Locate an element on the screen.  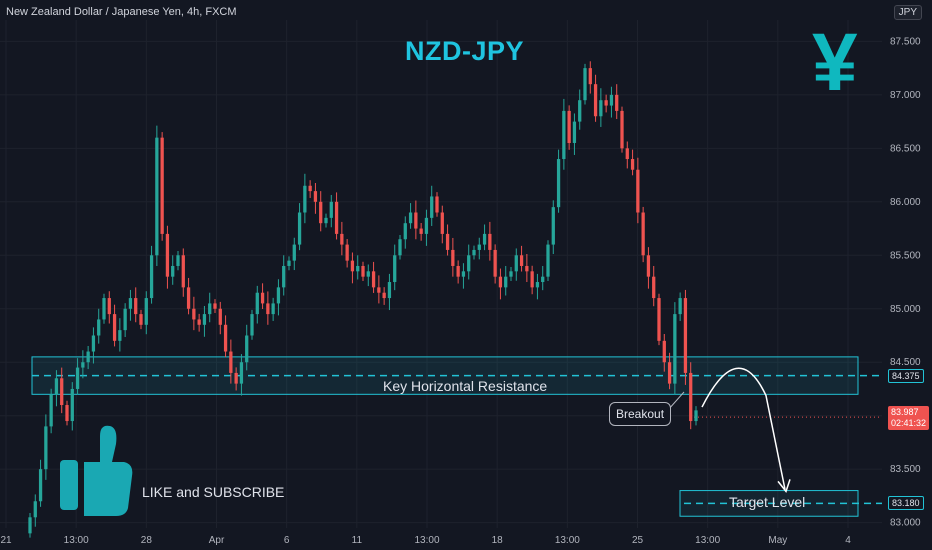
current-price-value: 83.987 is located at coordinates (905, 412).